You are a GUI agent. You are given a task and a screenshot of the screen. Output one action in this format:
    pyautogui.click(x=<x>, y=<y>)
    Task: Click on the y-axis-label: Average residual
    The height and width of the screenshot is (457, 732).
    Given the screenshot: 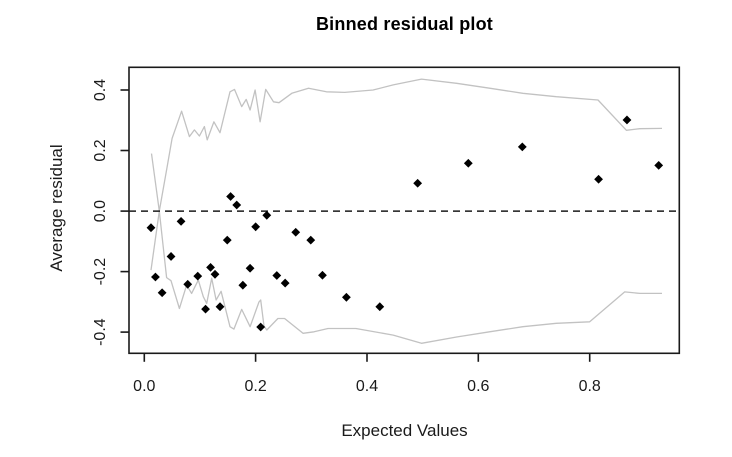 What is the action you would take?
    pyautogui.click(x=56, y=208)
    